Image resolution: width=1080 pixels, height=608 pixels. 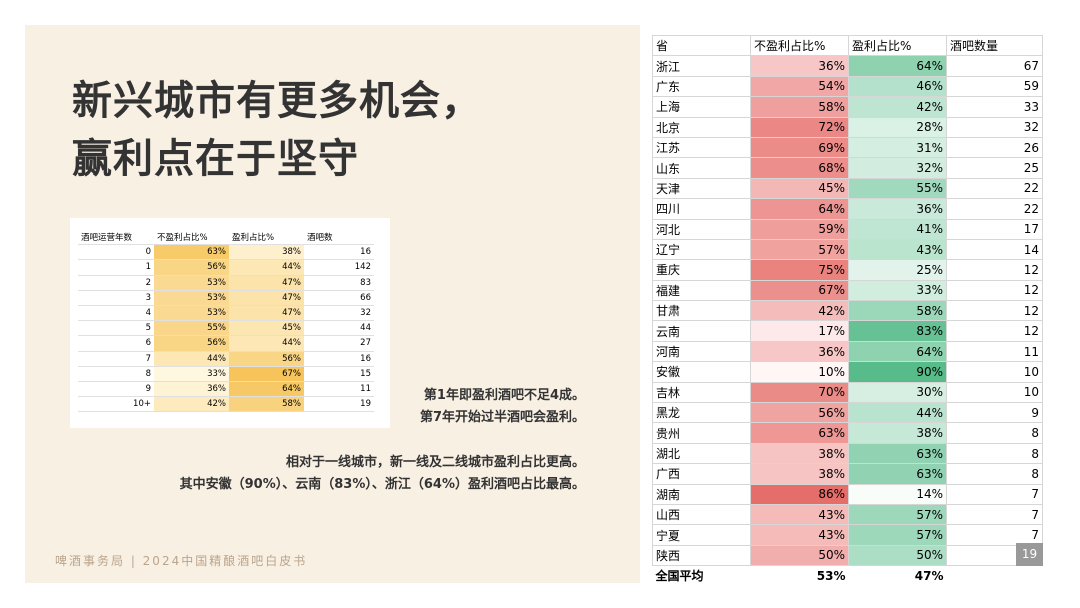 I want to click on header-row: 省不盈利占比% 盈利占比% 酒吧数量, so click(x=847, y=45).